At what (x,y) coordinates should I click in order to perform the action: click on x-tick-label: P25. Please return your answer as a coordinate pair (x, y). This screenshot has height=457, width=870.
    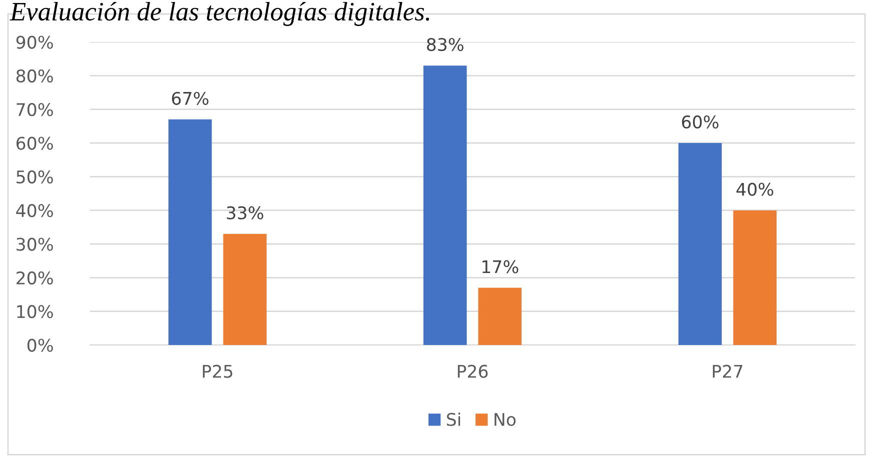
    Looking at the image, I should click on (217, 371).